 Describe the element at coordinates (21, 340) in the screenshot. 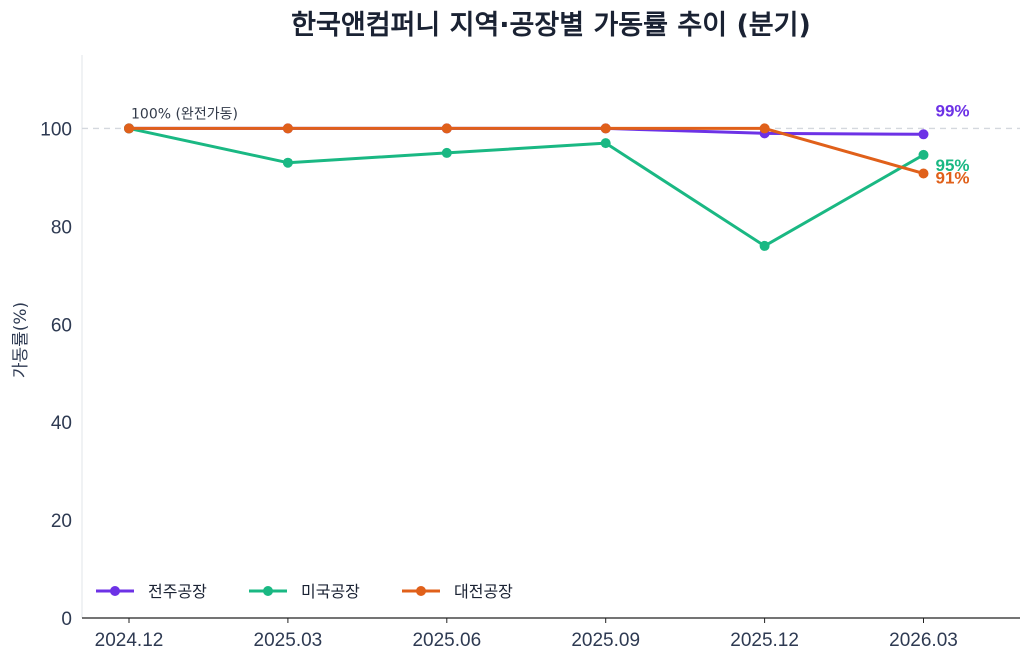

I see `y-axis-label: 가동률(%)` at that location.